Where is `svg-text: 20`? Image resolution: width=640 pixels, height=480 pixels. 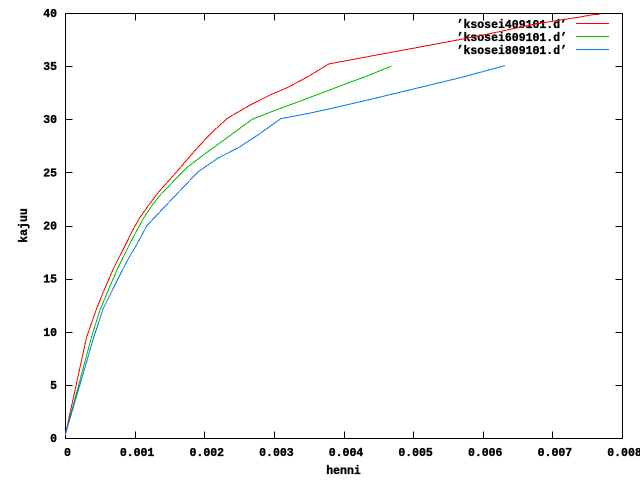 svg-text: 20 is located at coordinates (50, 227).